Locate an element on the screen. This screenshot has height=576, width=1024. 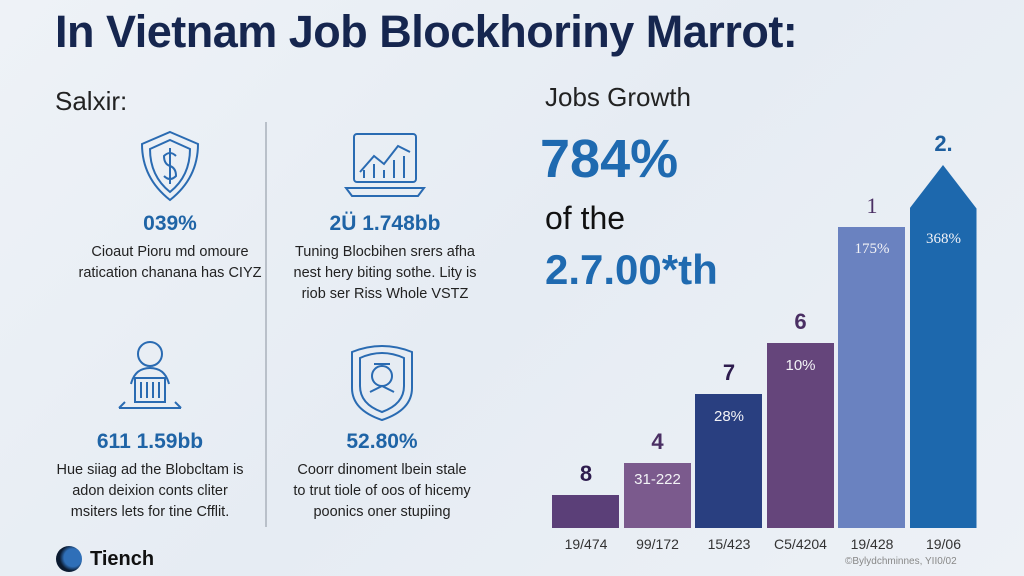
shield-dollar-icon is located at coordinates (170, 166).